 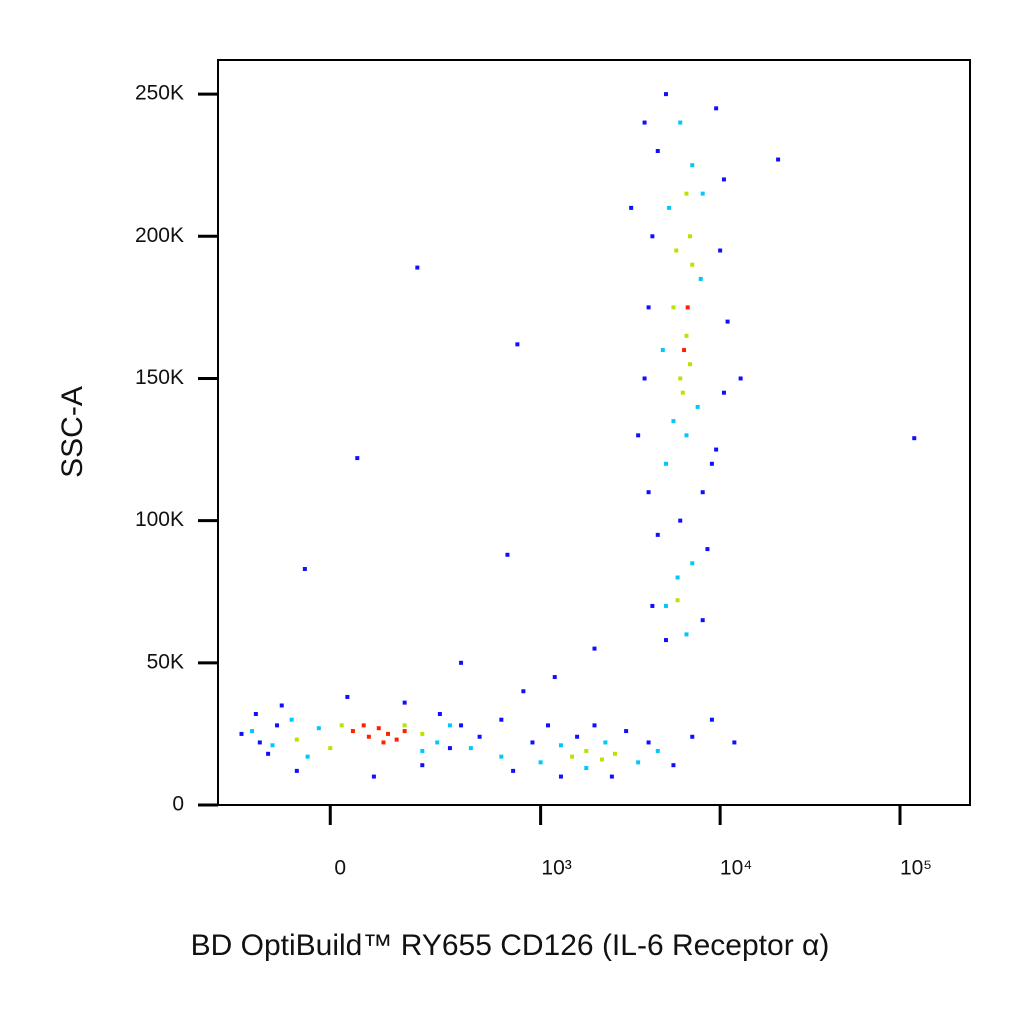 What do you see at coordinates (165, 661) in the screenshot?
I see `y-tick-label: 50K` at bounding box center [165, 661].